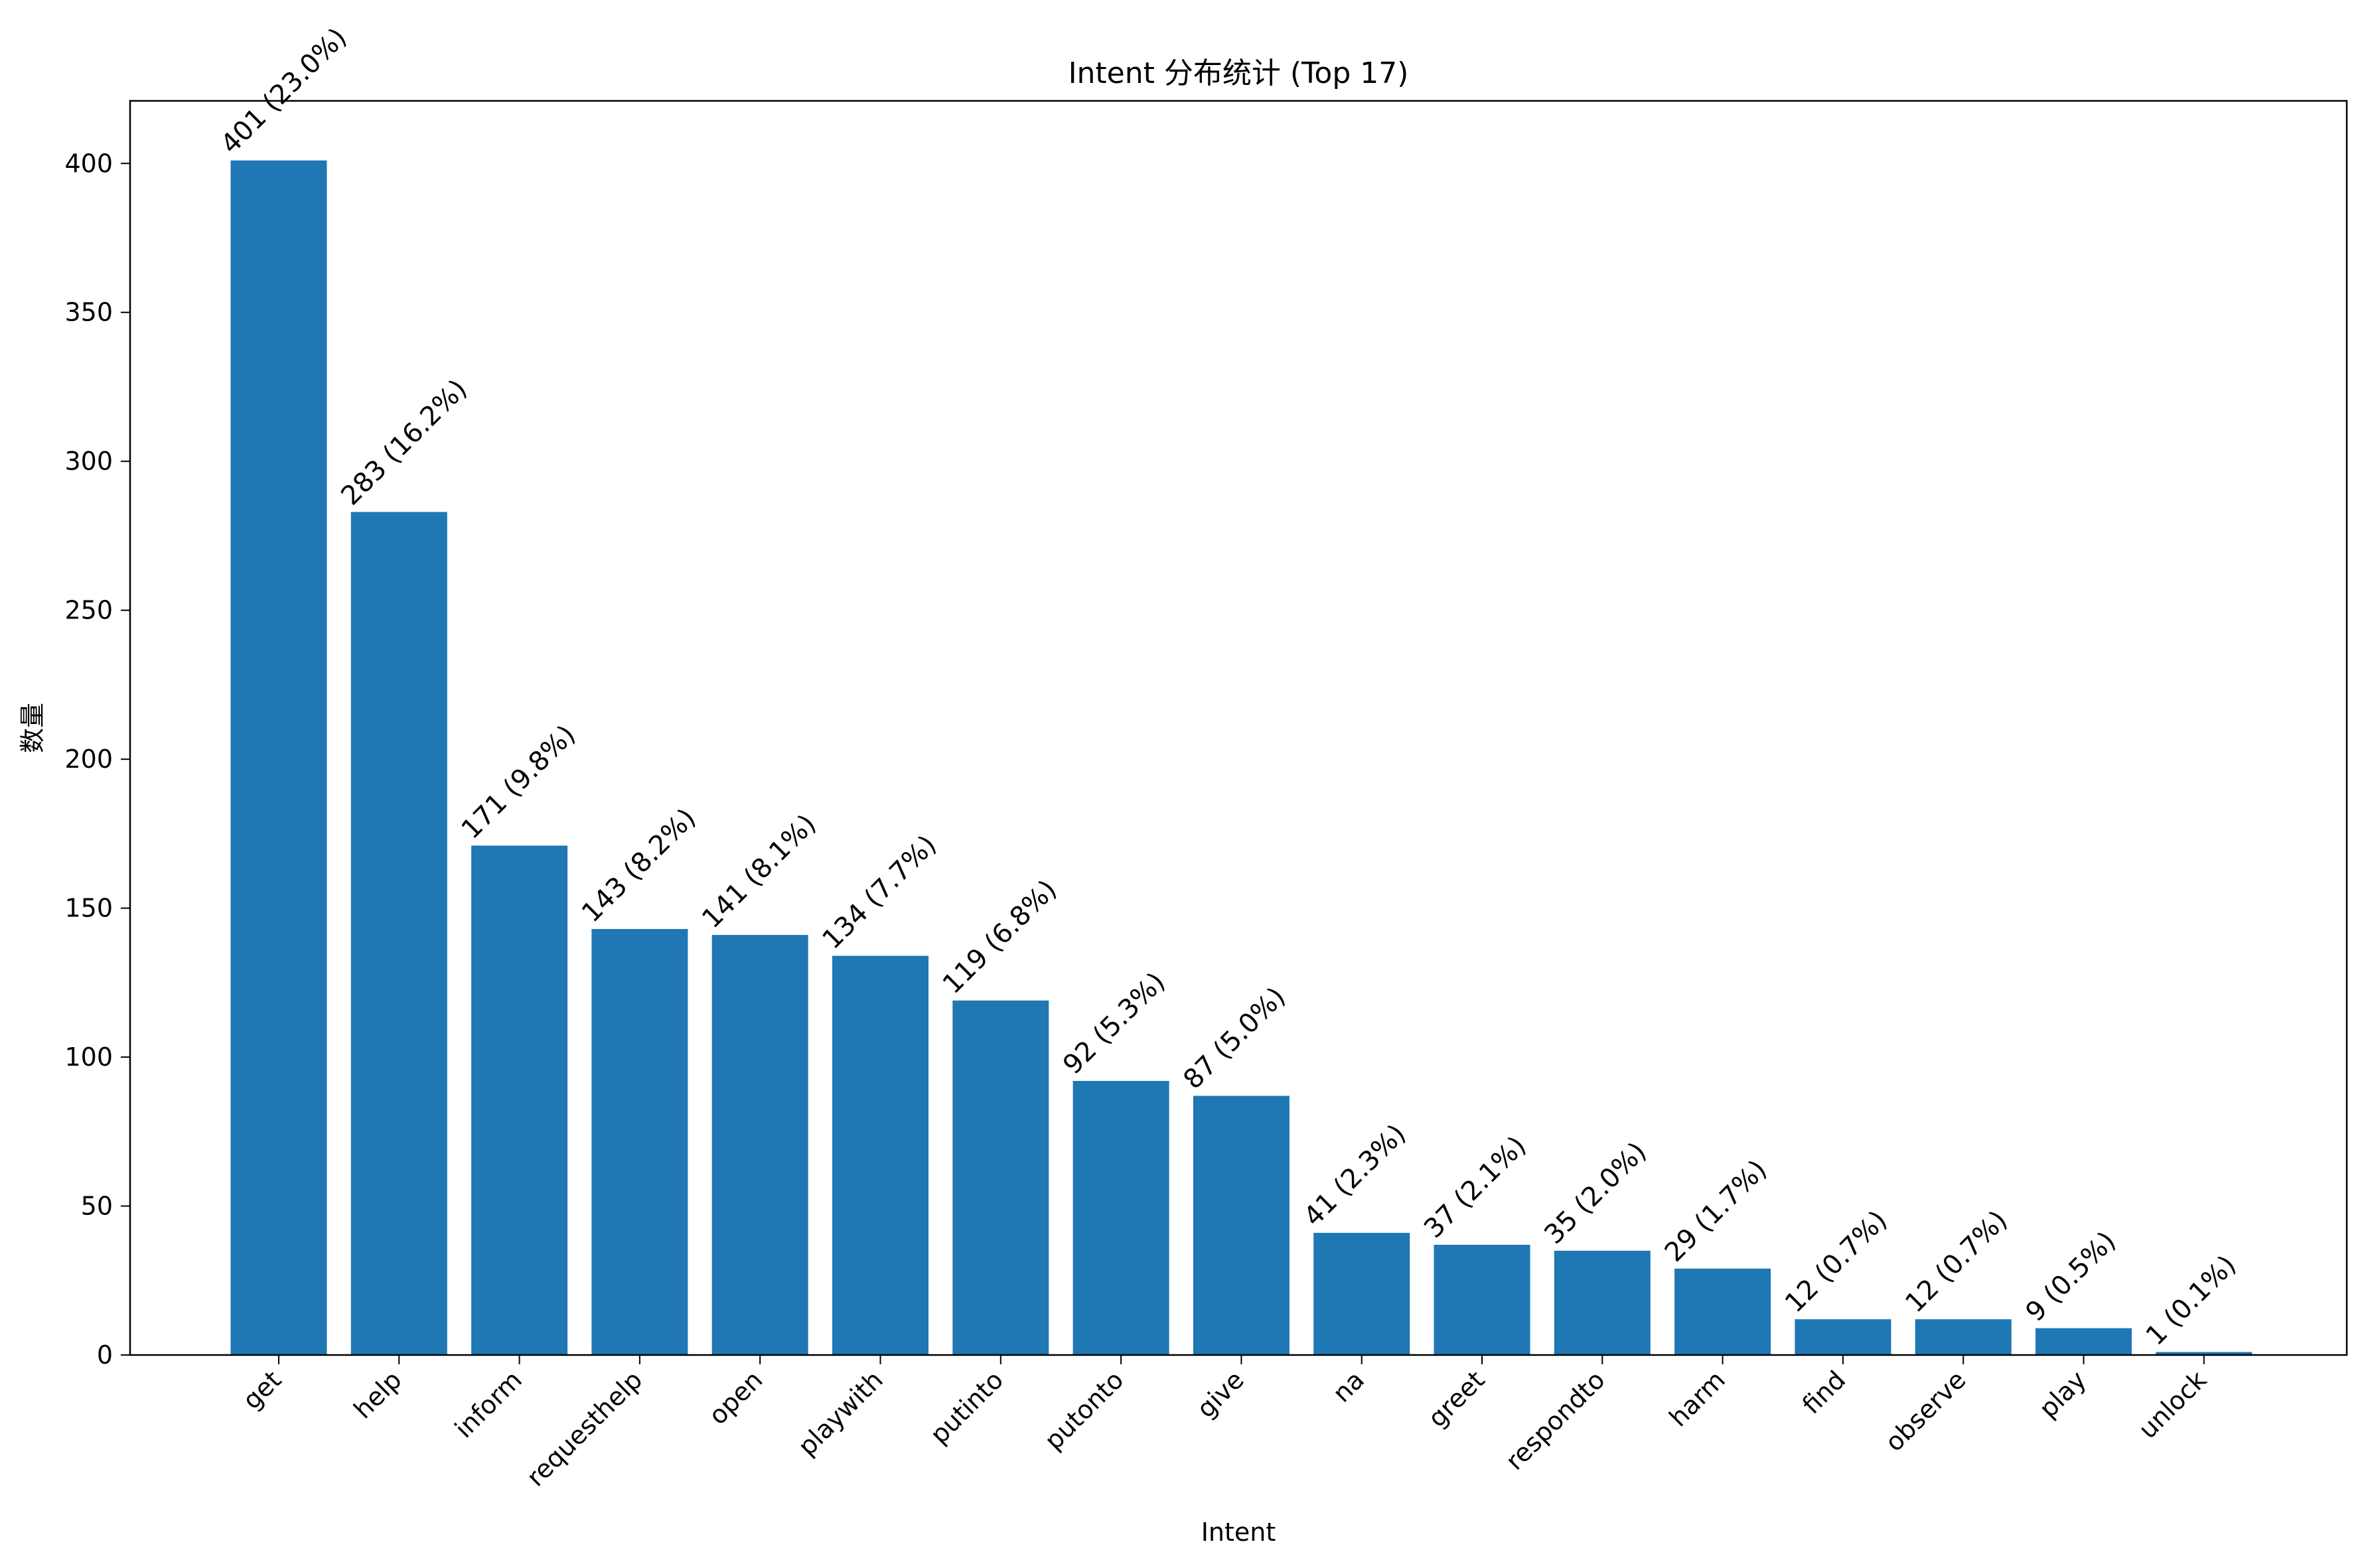 This screenshot has width=2368, height=1568. Describe the element at coordinates (1843, 1337) in the screenshot. I see `bar-find` at that location.